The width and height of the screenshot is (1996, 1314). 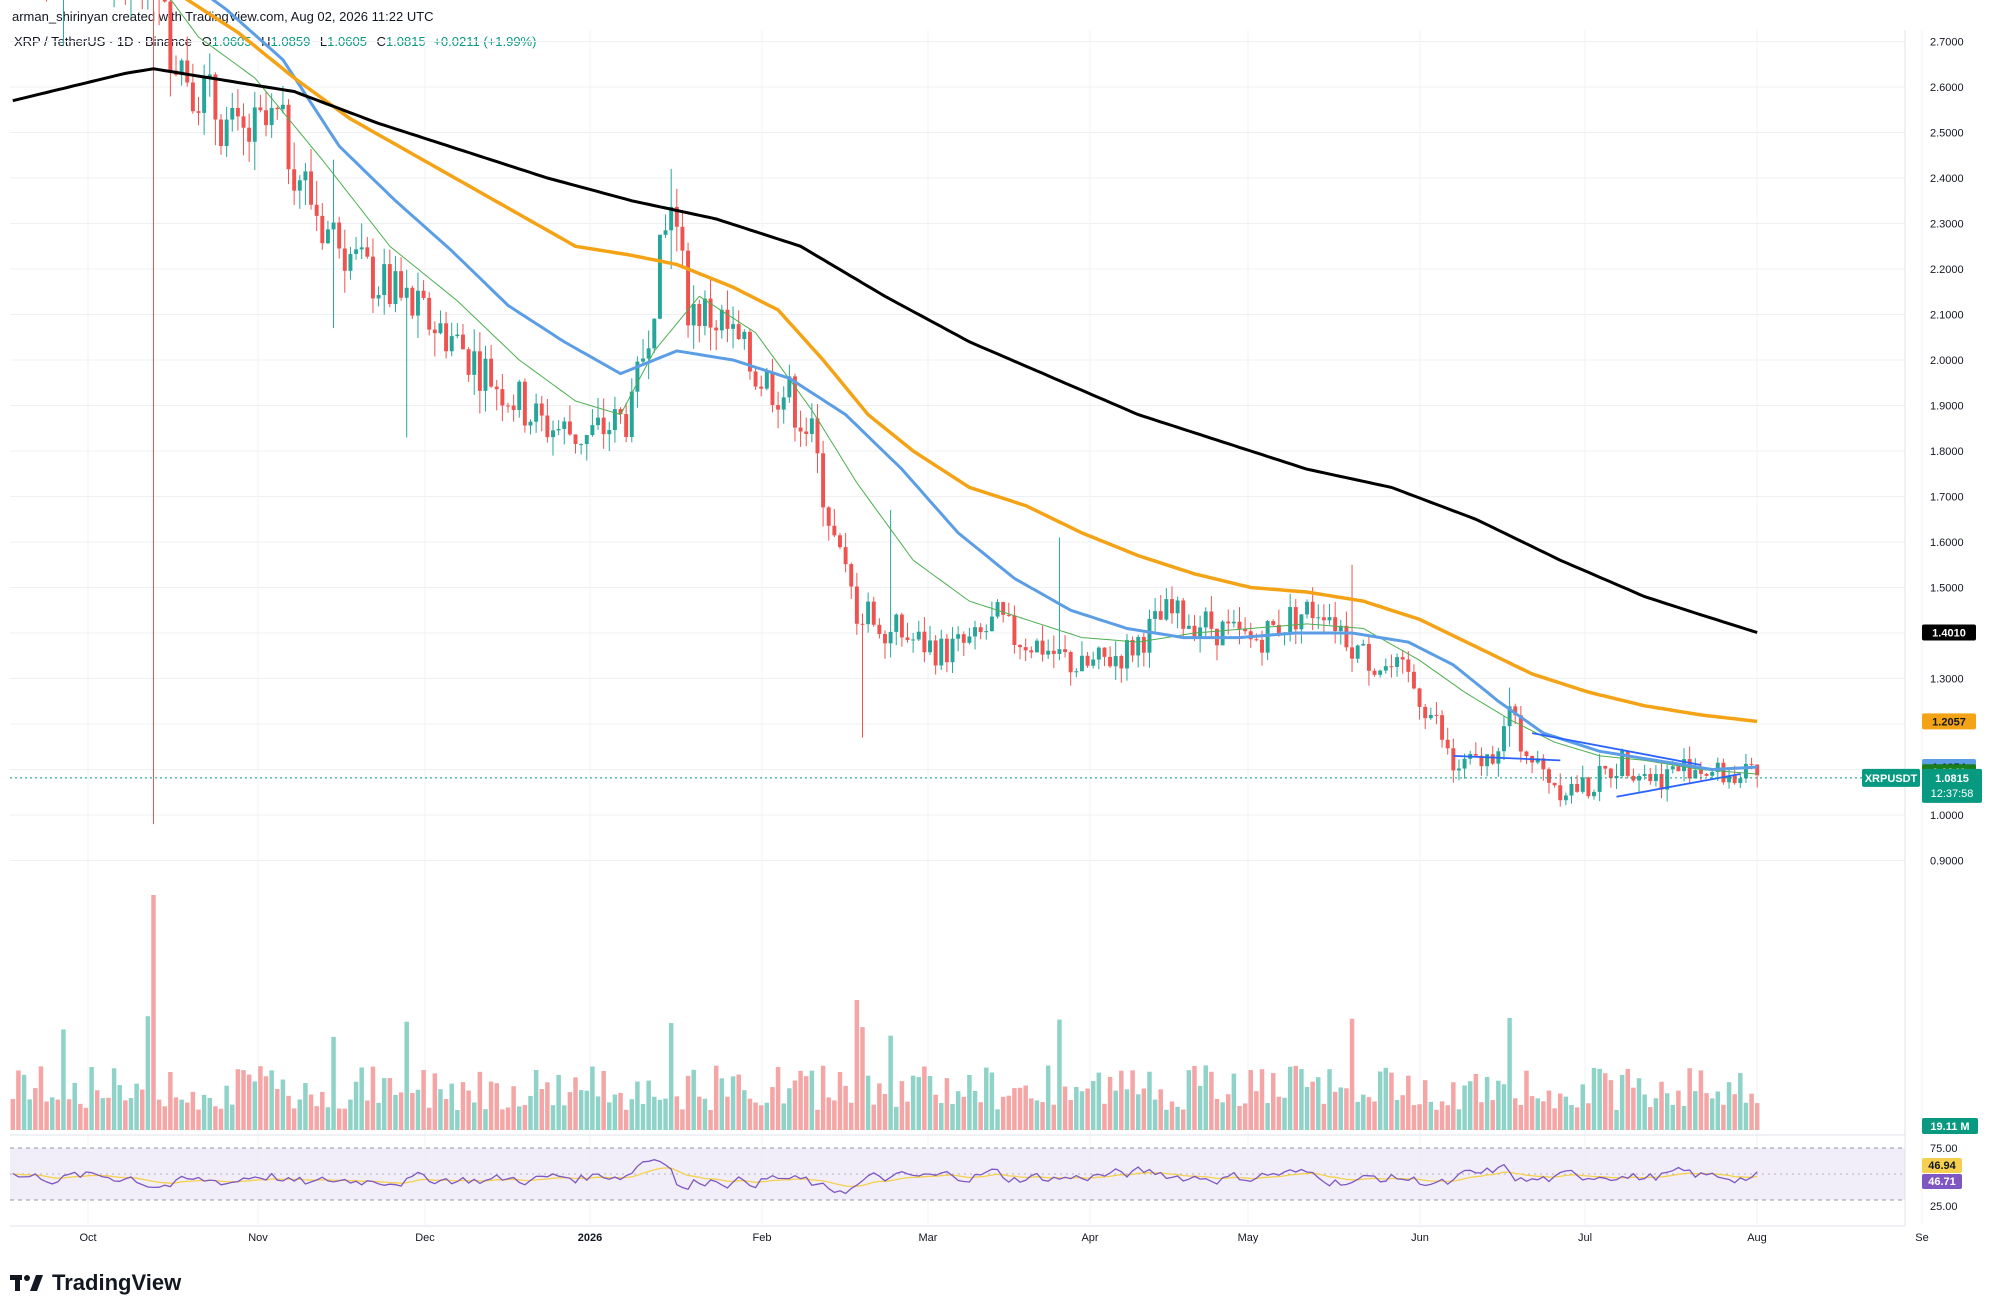 What do you see at coordinates (957, 1174) in the screenshot?
I see `rsi-band` at bounding box center [957, 1174].